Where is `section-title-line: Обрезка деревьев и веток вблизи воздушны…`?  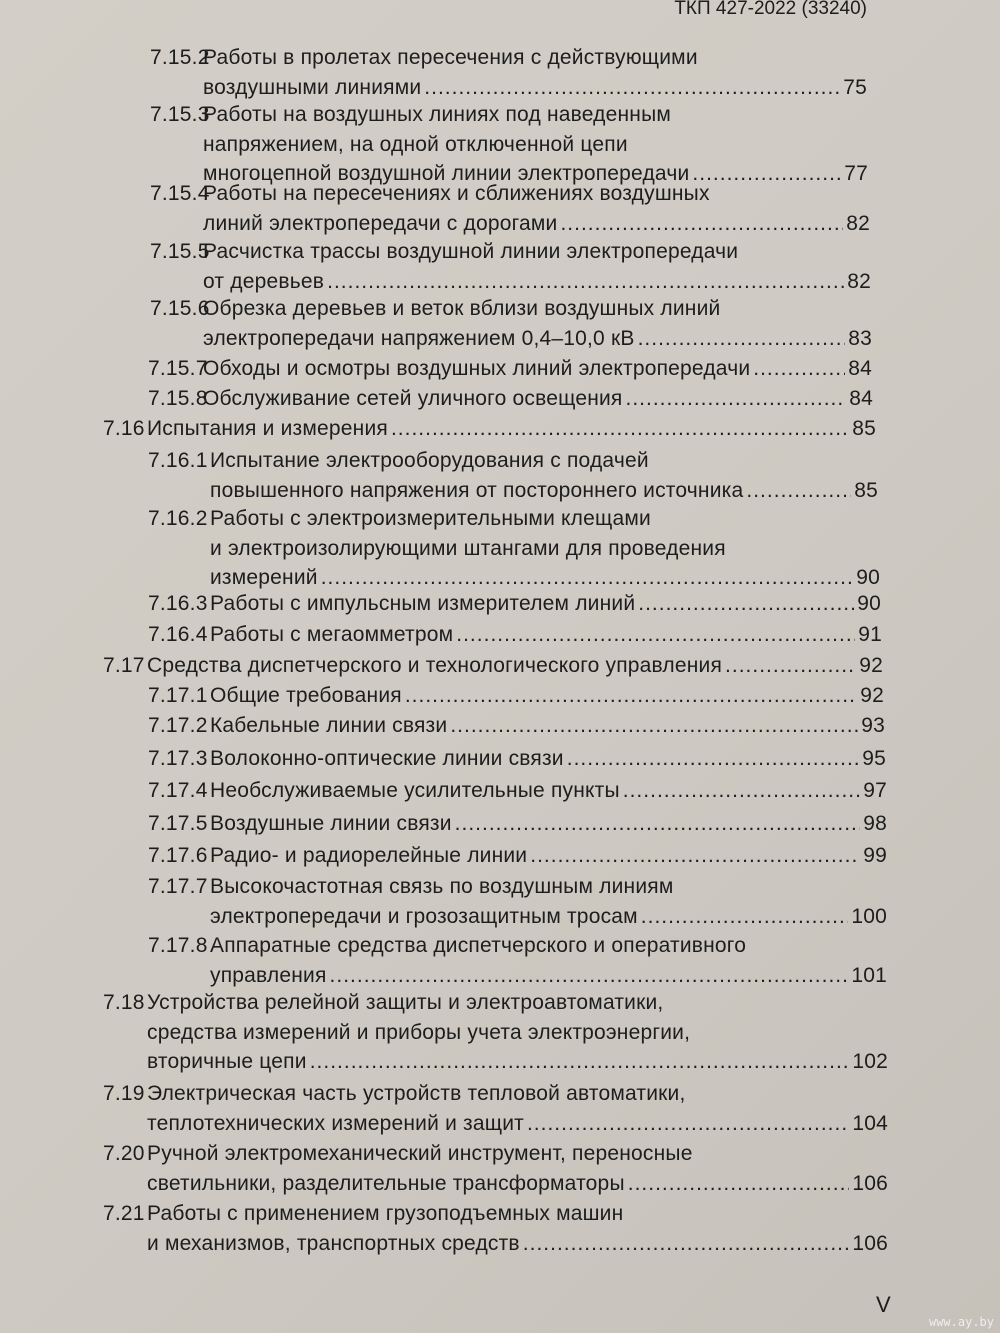 section-title-line: Обрезка деревьев и веток вблизи воздушны… is located at coordinates (462, 308).